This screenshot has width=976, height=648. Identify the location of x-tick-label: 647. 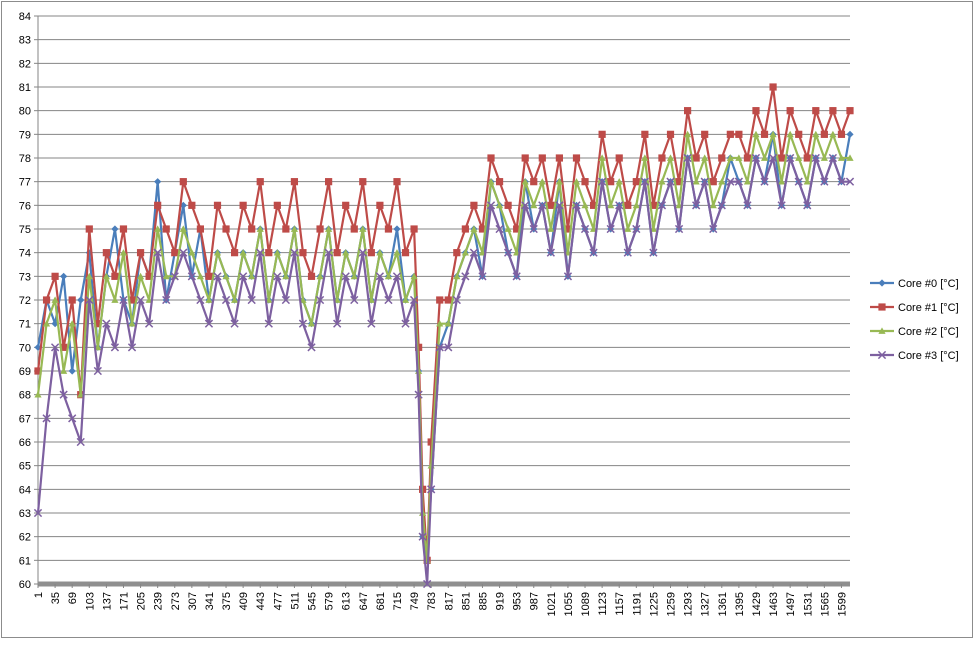
(364, 601).